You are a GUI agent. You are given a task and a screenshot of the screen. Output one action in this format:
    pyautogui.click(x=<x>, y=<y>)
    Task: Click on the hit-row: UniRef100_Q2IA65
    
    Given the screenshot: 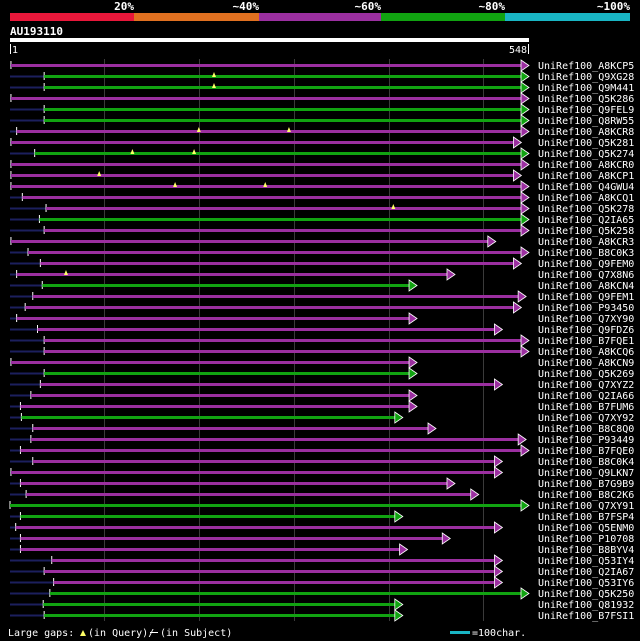 What is the action you would take?
    pyautogui.click(x=322, y=219)
    